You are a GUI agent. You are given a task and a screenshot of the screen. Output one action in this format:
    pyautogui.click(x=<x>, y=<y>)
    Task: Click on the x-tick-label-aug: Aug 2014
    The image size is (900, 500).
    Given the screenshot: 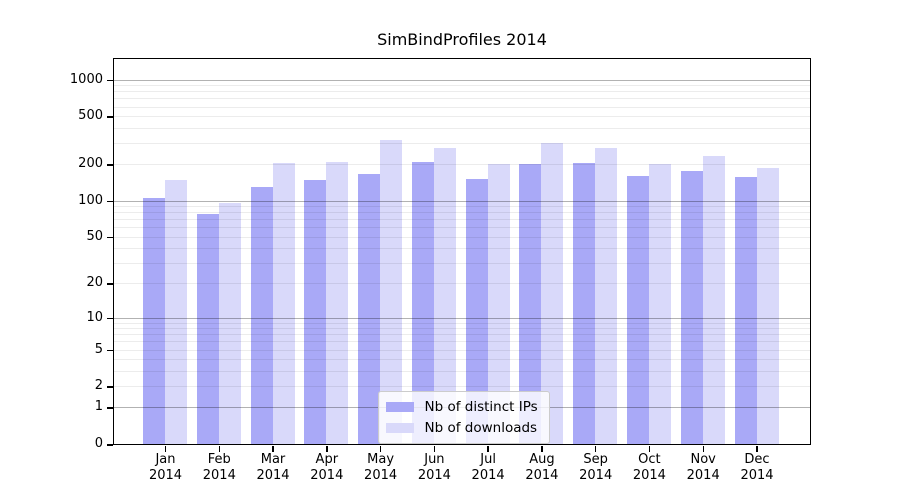 What is the action you would take?
    pyautogui.click(x=542, y=467)
    